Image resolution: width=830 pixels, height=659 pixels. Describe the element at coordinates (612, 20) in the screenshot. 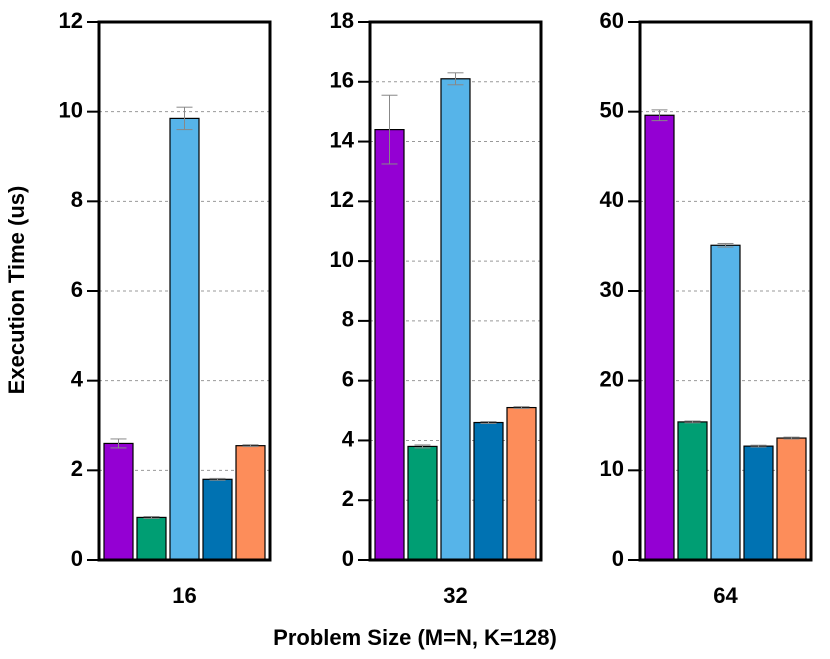

I see `y-tick-label: 60` at that location.